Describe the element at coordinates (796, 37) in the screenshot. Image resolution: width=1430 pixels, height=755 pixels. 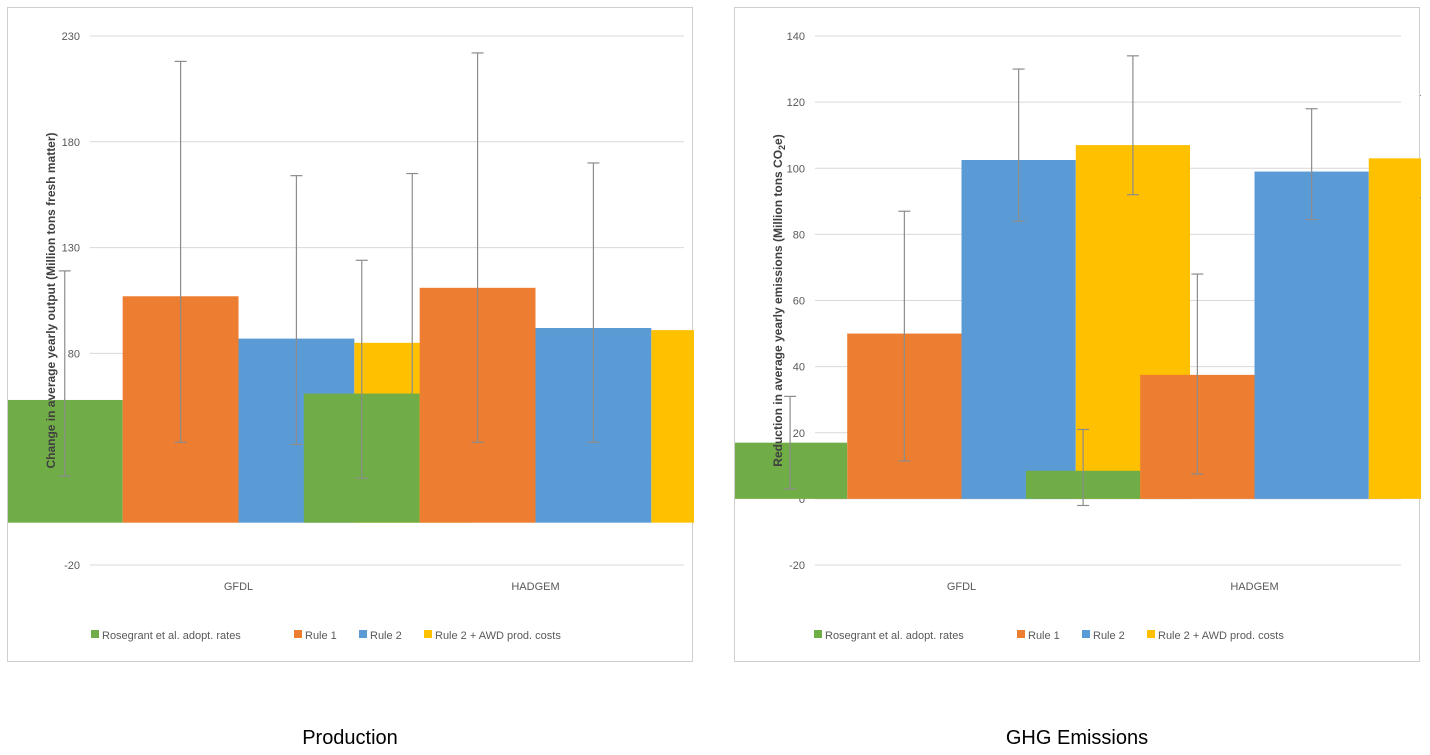
I see `y-tick-label: 140` at that location.